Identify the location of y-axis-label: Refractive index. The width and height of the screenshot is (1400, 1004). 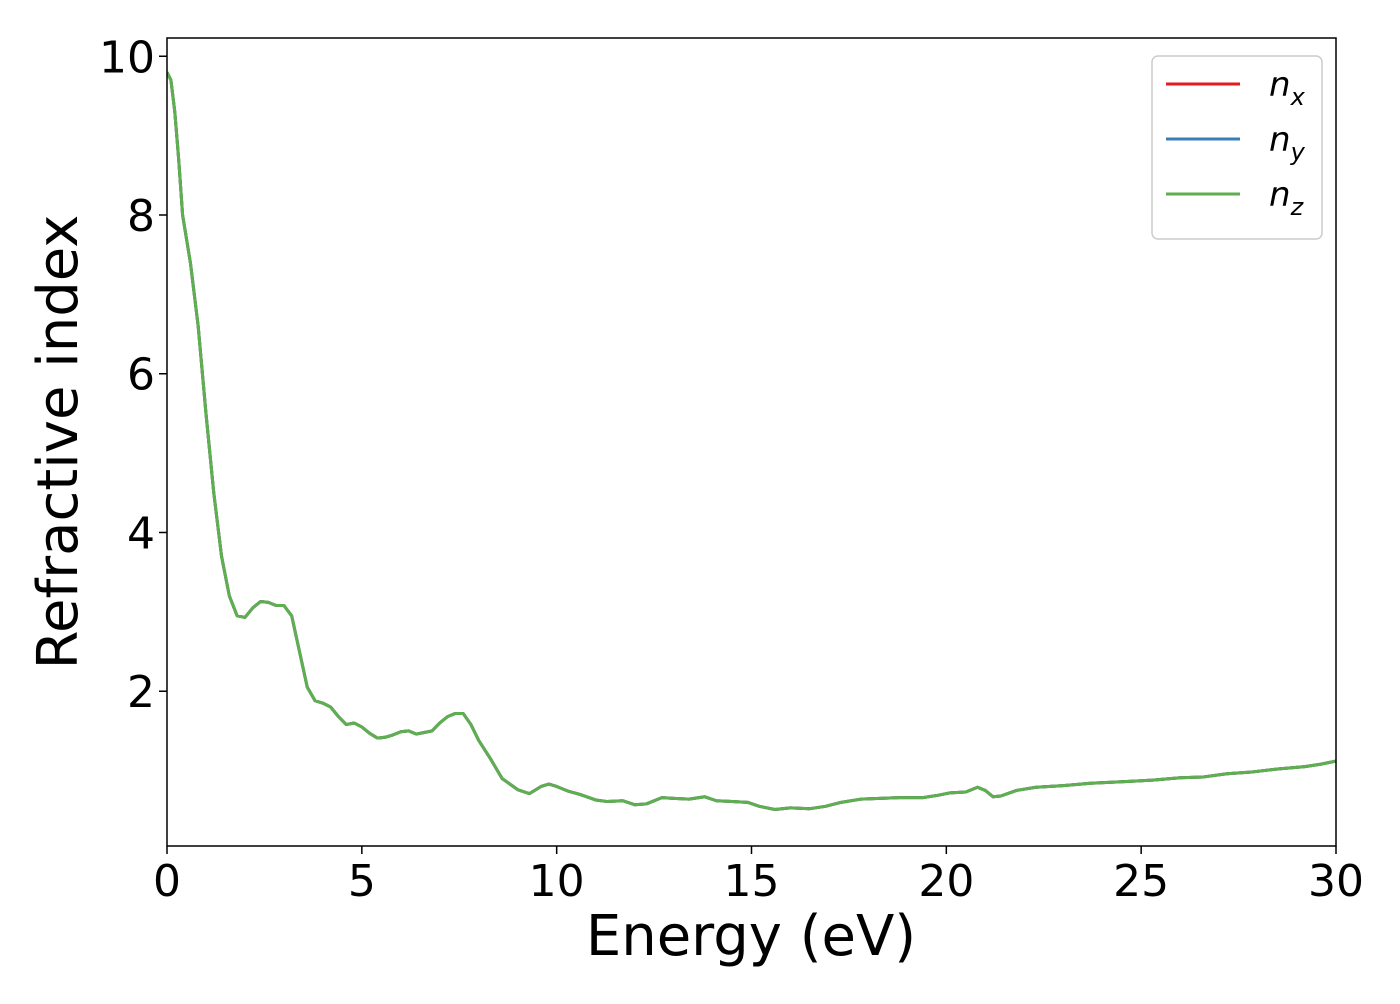
(58, 442).